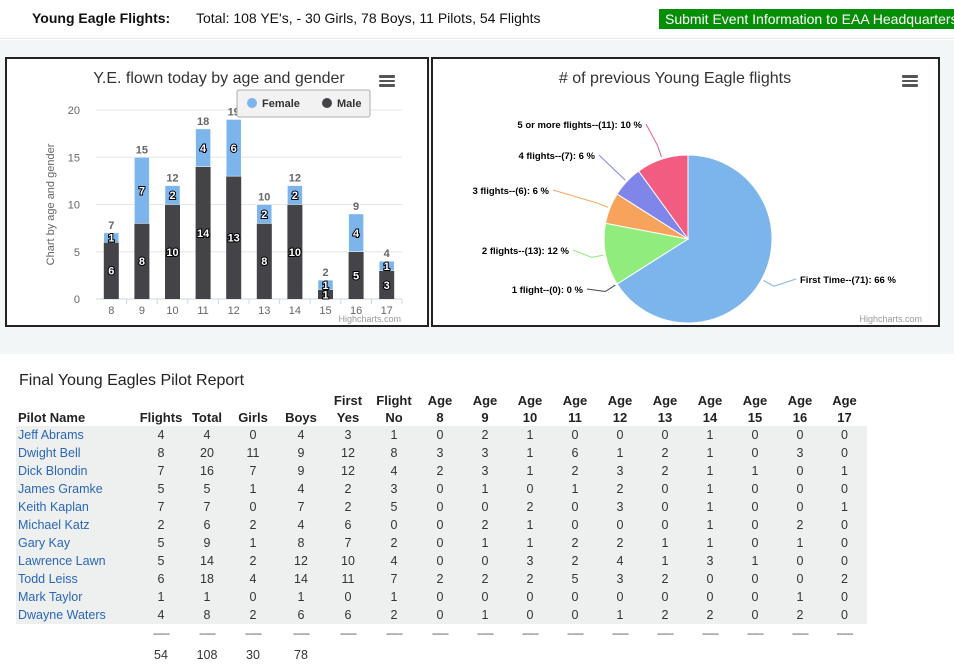 This screenshot has height=666, width=954. What do you see at coordinates (295, 195) in the screenshot?
I see `bar-female` at bounding box center [295, 195].